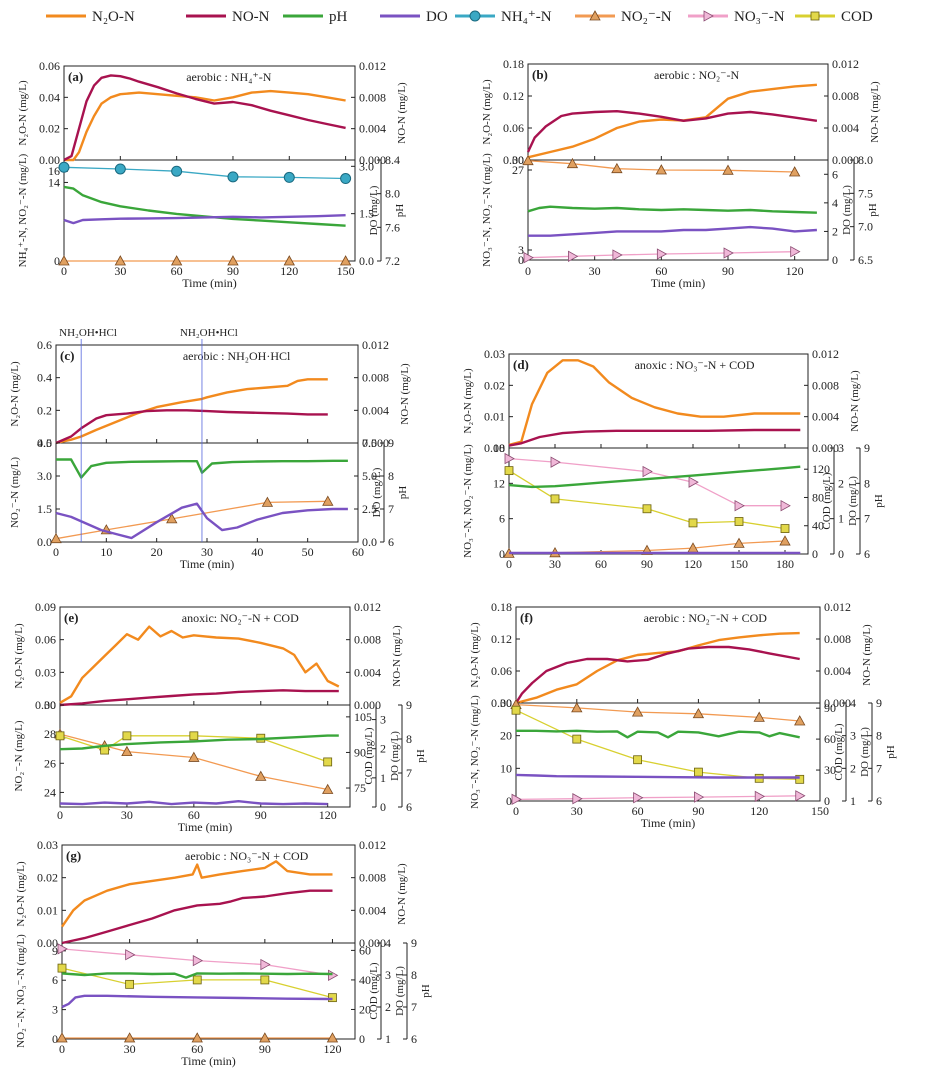 This screenshot has height=1080, width=928. What do you see at coordinates (21, 991) in the screenshot?
I see `bottom-left-axis-label: NO₂⁻-N, NO₃⁻-N (mg/L)` at bounding box center [21, 991].